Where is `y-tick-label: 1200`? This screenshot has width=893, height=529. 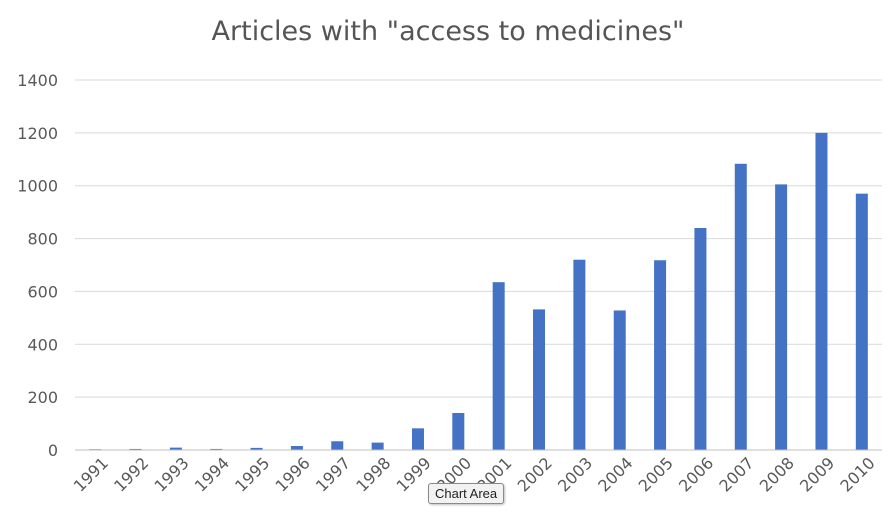 y-tick-label: 1200 is located at coordinates (37, 133).